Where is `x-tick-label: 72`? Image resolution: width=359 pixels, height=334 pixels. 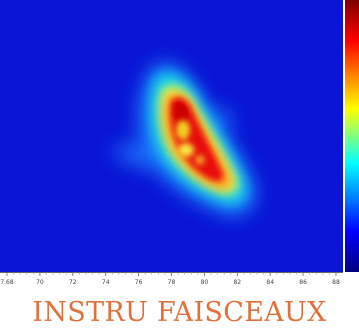 x-tick-label: 72 is located at coordinates (73, 282).